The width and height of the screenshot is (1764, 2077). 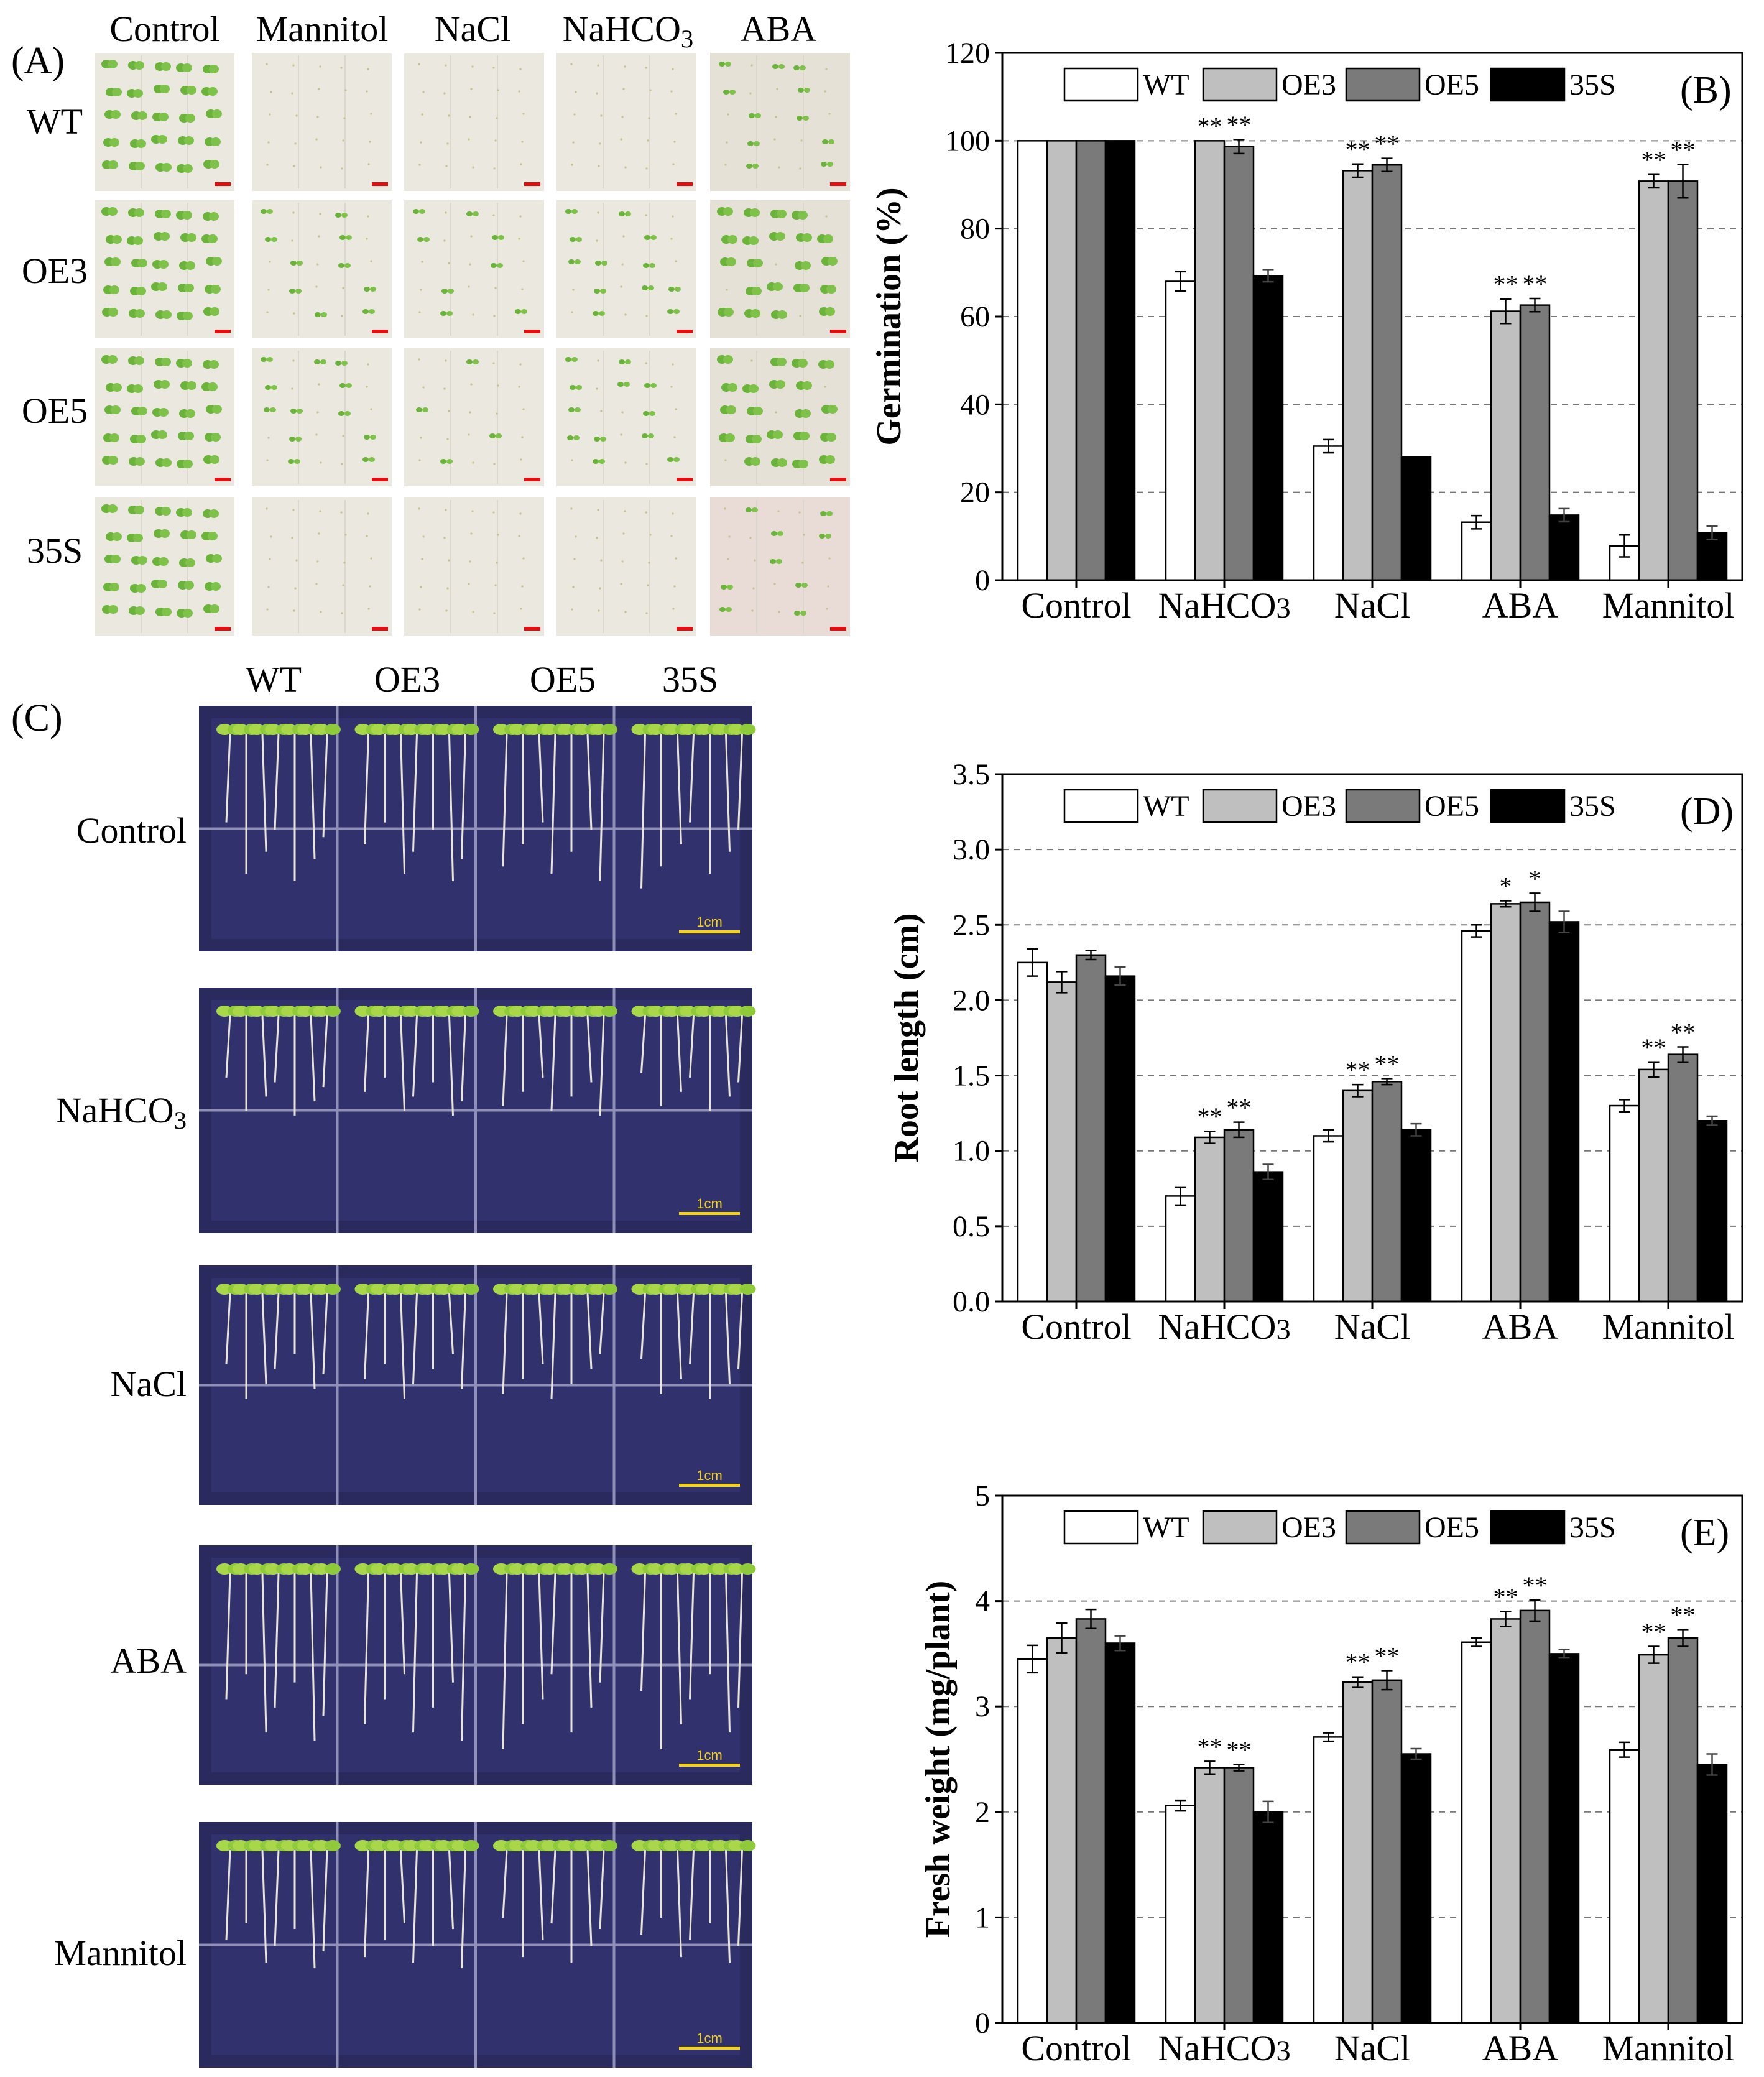 I want to click on bar-OE3, so click(x=1654, y=380).